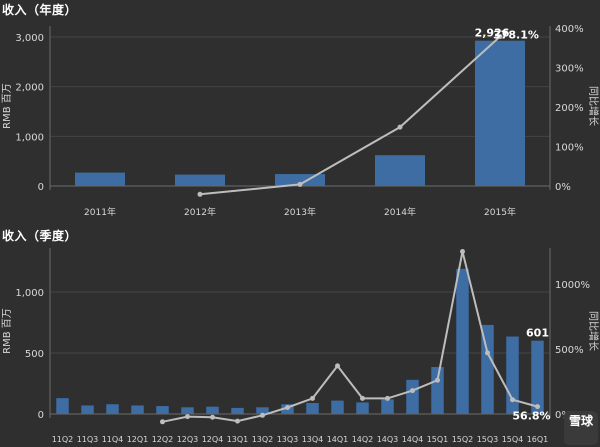  I want to click on y-right-tick-label: 400%, so click(569, 29).